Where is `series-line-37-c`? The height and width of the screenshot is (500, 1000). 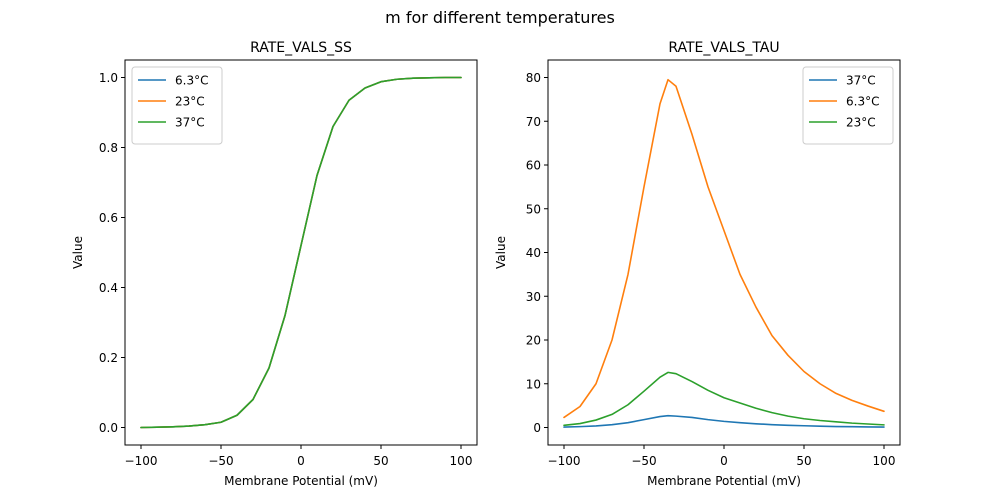
series-line-37-c is located at coordinates (724, 421).